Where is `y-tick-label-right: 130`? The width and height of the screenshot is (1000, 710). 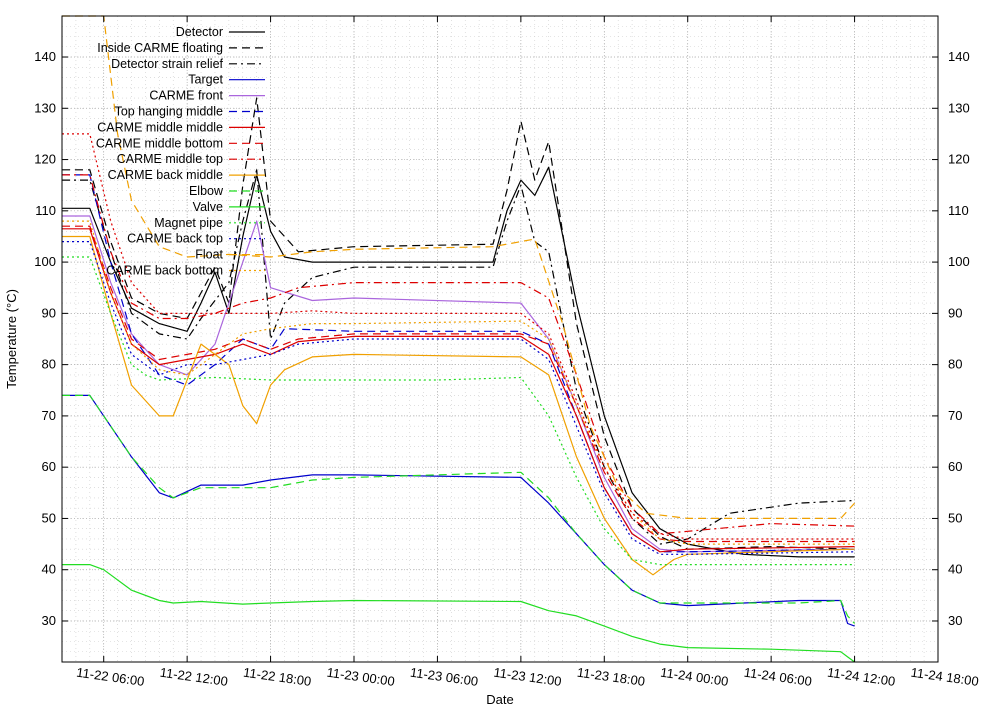
y-tick-label-right: 130 is located at coordinates (959, 107).